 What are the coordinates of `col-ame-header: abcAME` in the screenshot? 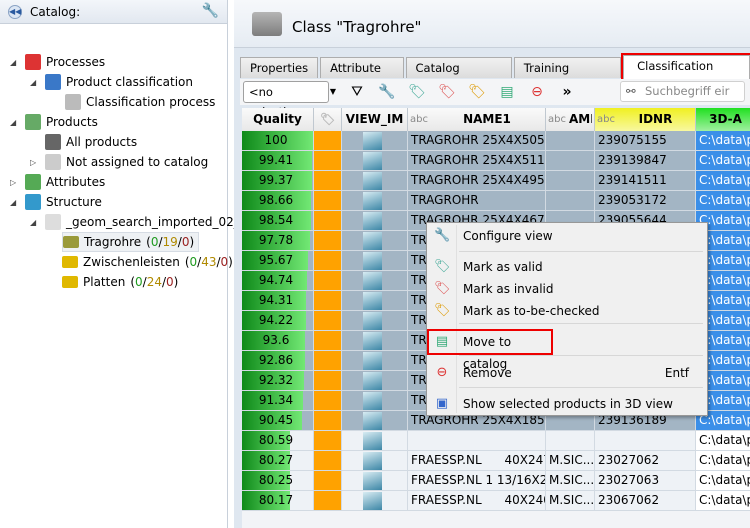 It's located at (570, 119).